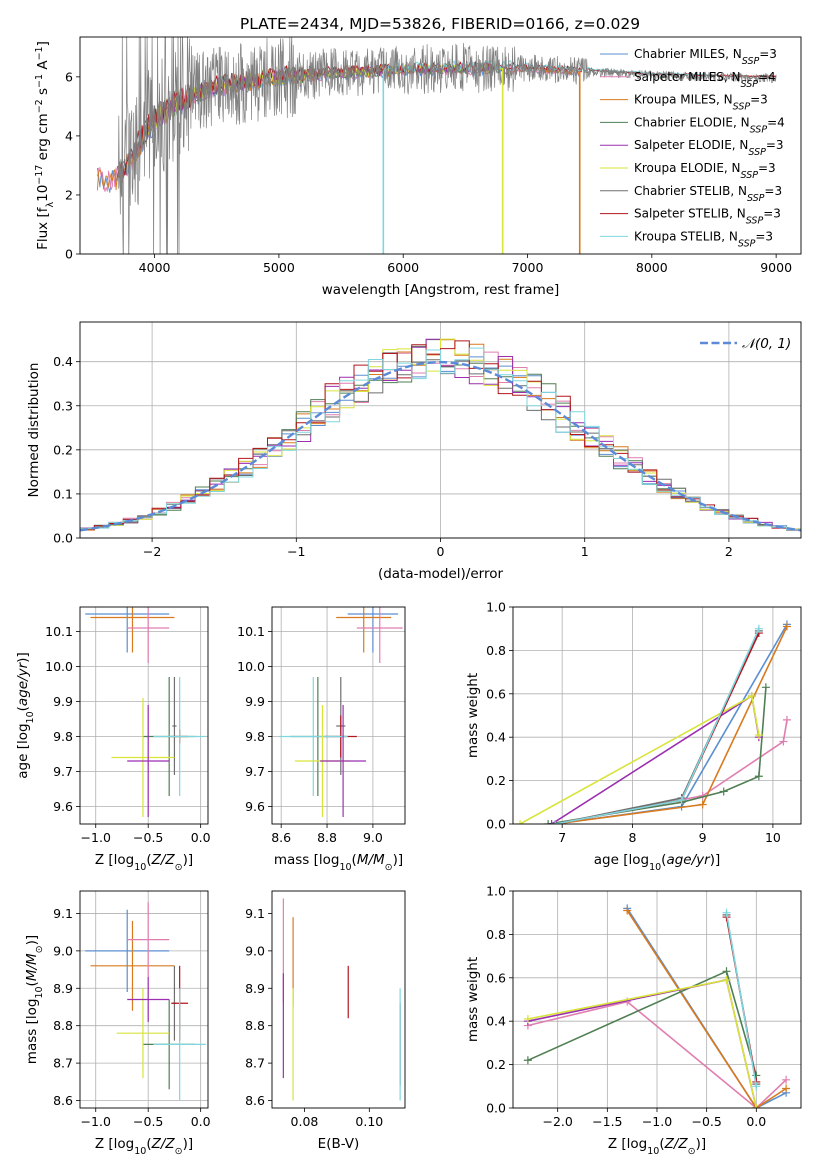 This screenshot has width=819, height=1170. I want to click on x-tick-label: 7000, so click(528, 267).